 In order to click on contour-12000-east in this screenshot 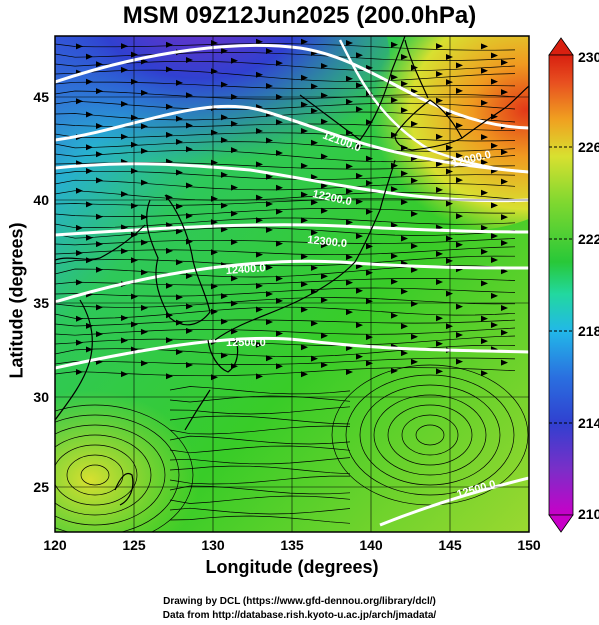, I will do `click(433, 106)`.